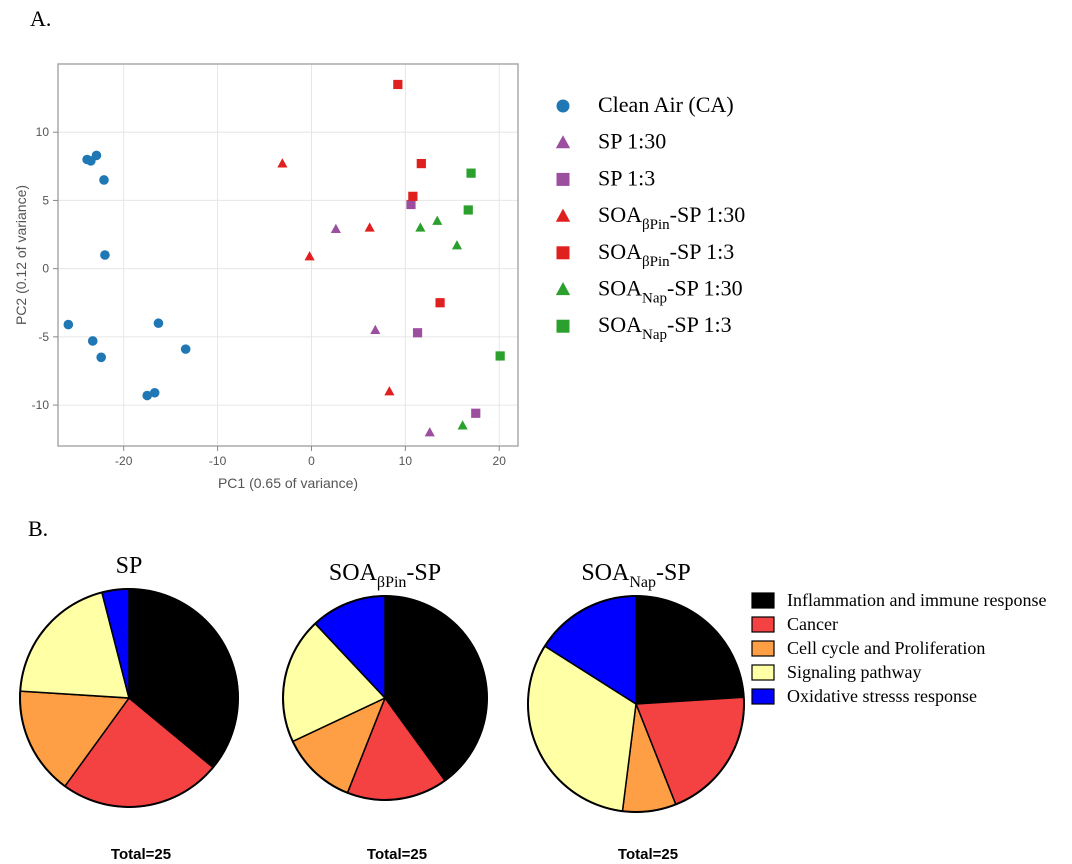 The width and height of the screenshot is (1072, 864). Describe the element at coordinates (41, 18) in the screenshot. I see `panel-a-label: A.` at that location.